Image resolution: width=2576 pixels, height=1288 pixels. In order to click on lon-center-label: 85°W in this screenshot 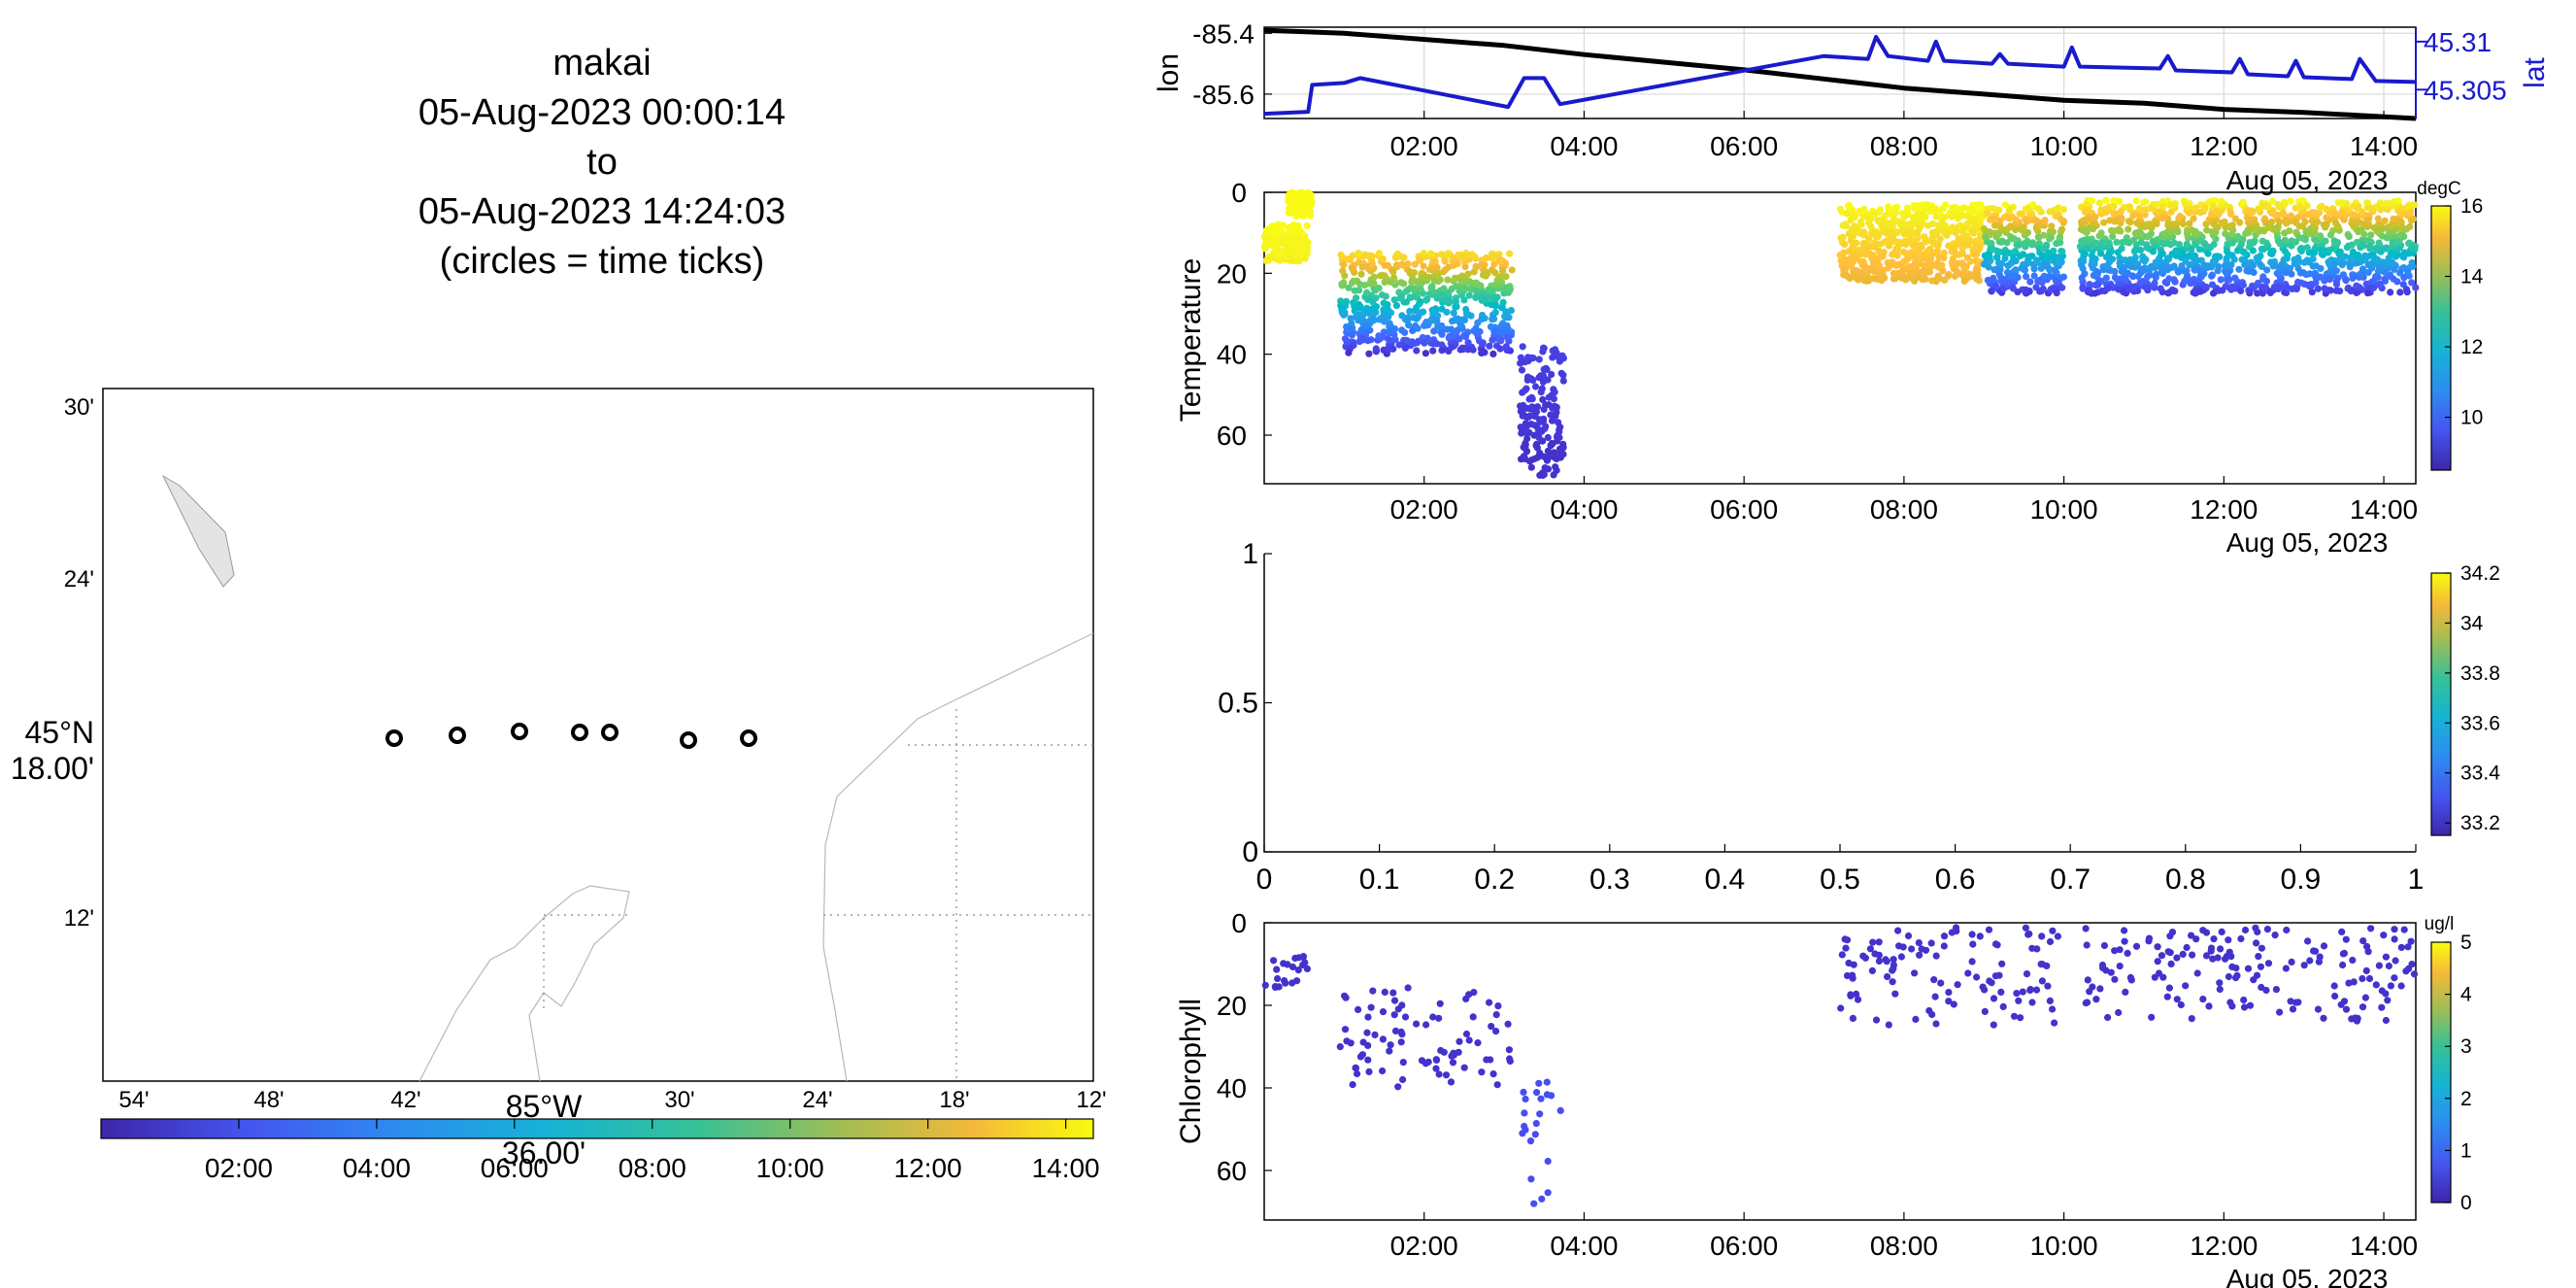, I will do `click(545, 1106)`.